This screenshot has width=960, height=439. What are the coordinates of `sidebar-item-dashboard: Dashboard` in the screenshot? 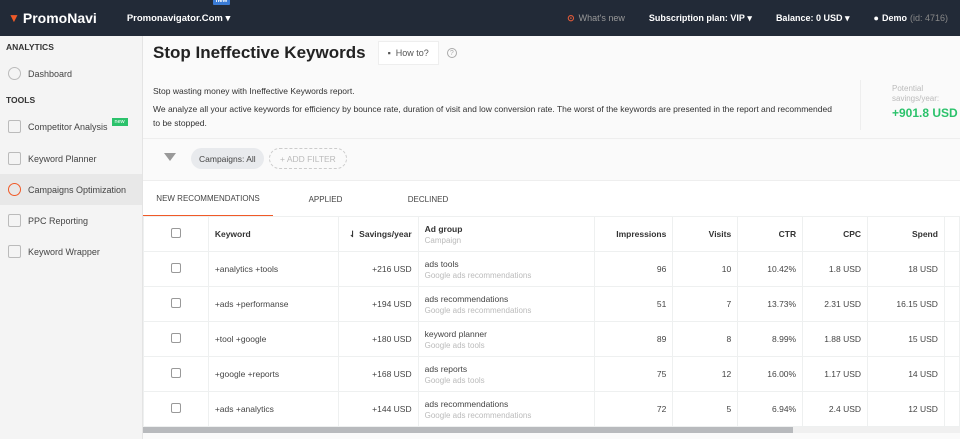 It's located at (71, 73).